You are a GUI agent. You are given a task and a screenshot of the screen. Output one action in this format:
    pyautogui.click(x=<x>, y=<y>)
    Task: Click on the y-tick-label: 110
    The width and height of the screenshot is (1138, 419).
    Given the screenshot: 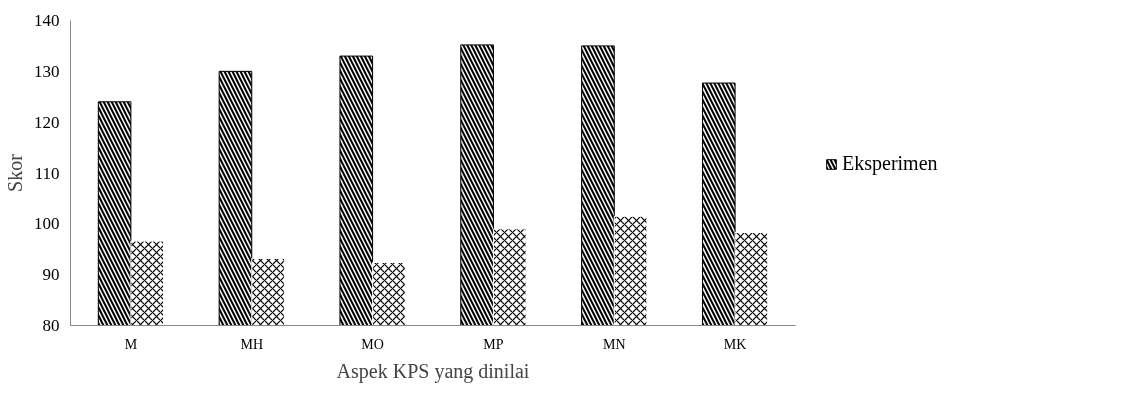 What is the action you would take?
    pyautogui.click(x=47, y=173)
    